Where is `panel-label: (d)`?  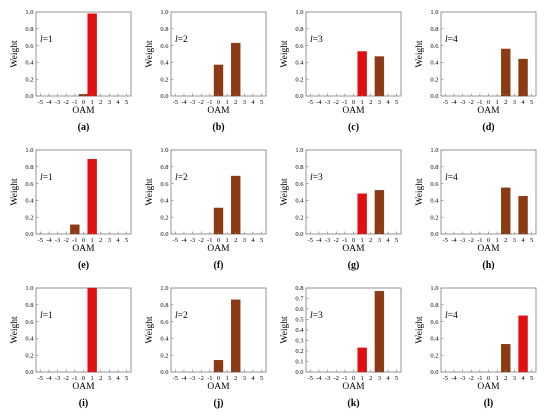 panel-label: (d) is located at coordinates (488, 127).